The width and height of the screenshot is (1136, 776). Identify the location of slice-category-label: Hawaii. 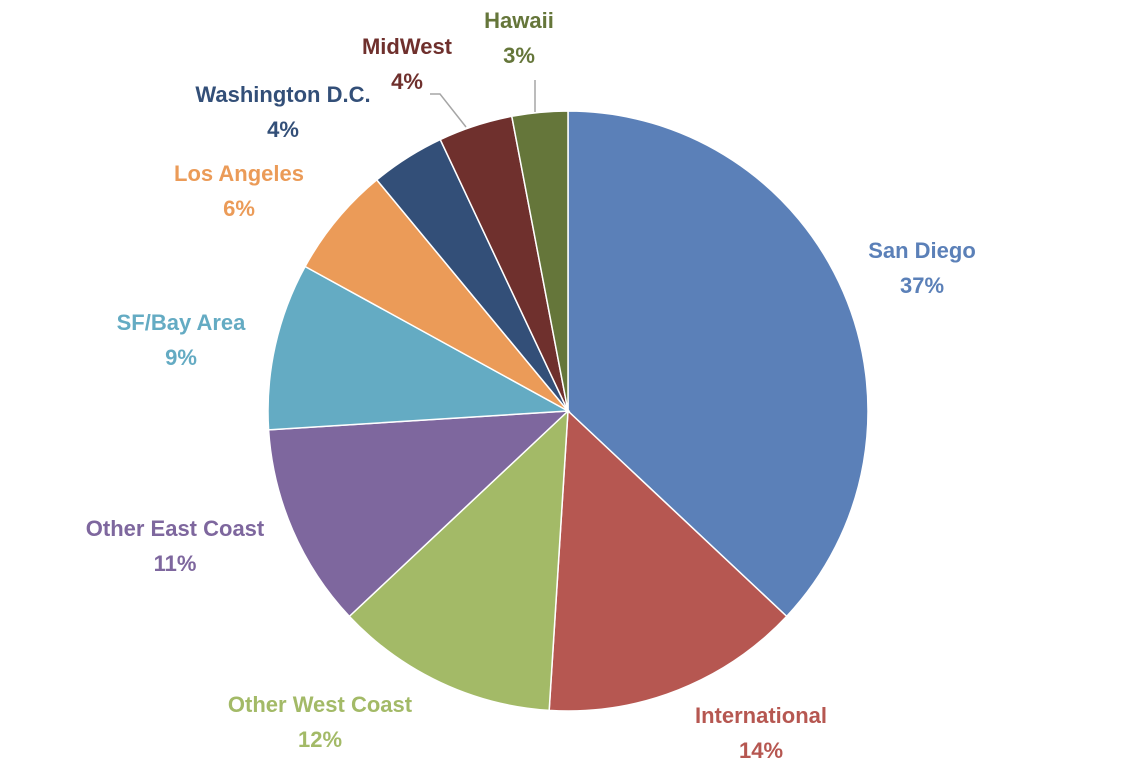
(519, 20).